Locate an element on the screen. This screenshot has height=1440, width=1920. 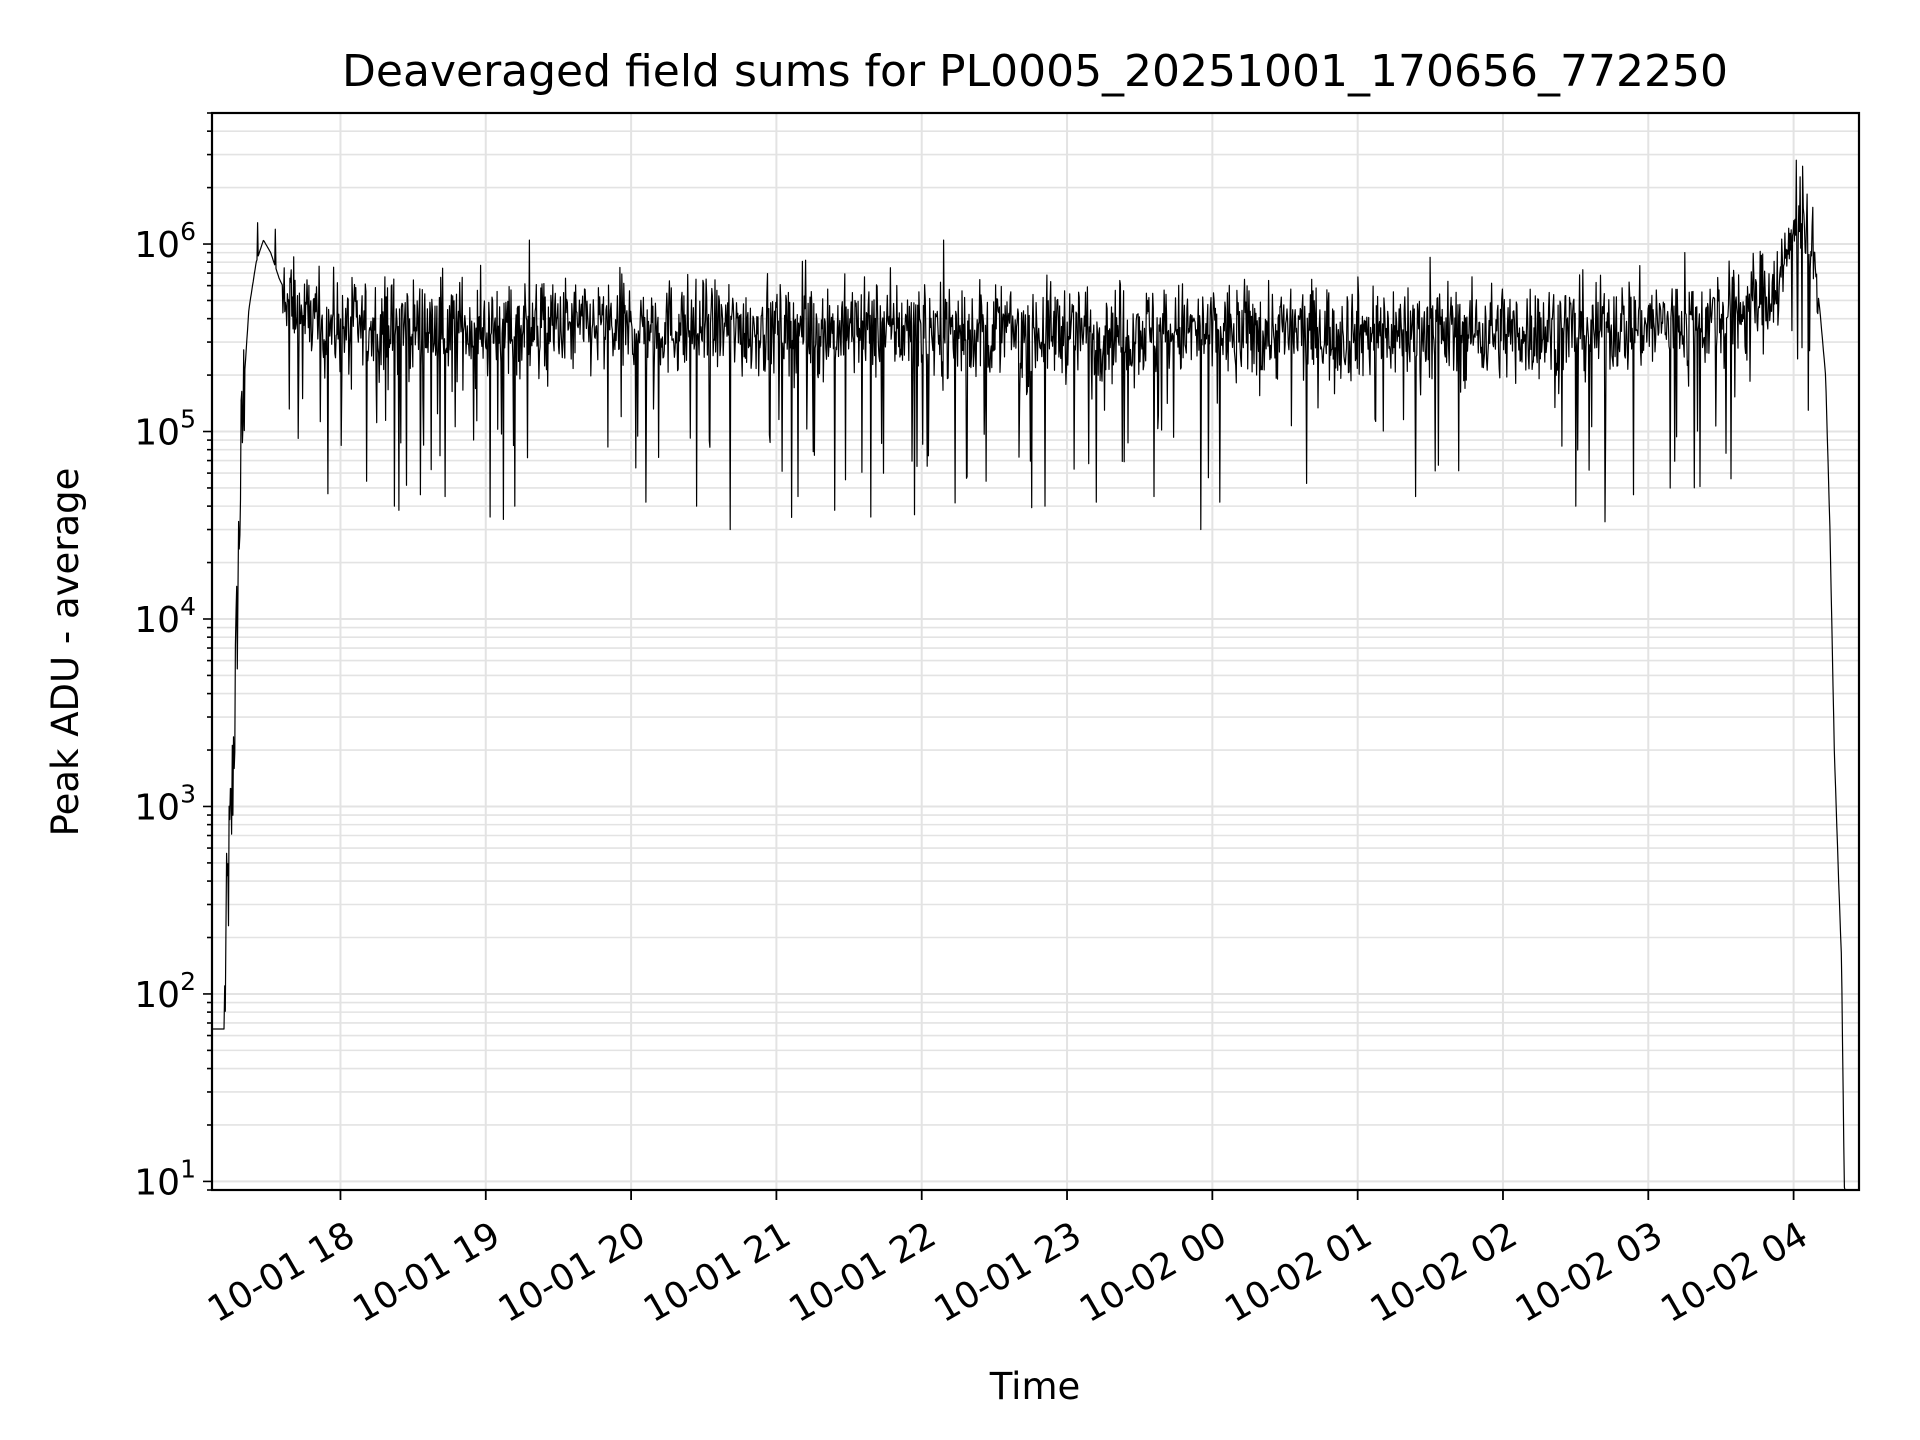
y-tick-label: 10⁶ is located at coordinates (165, 241).